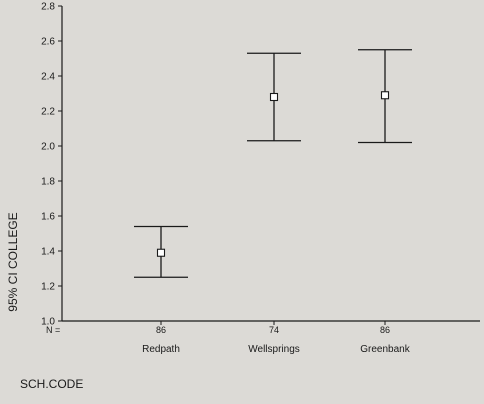 This screenshot has height=404, width=484. Describe the element at coordinates (48, 112) in the screenshot. I see `y-tick-label: 2.2` at that location.